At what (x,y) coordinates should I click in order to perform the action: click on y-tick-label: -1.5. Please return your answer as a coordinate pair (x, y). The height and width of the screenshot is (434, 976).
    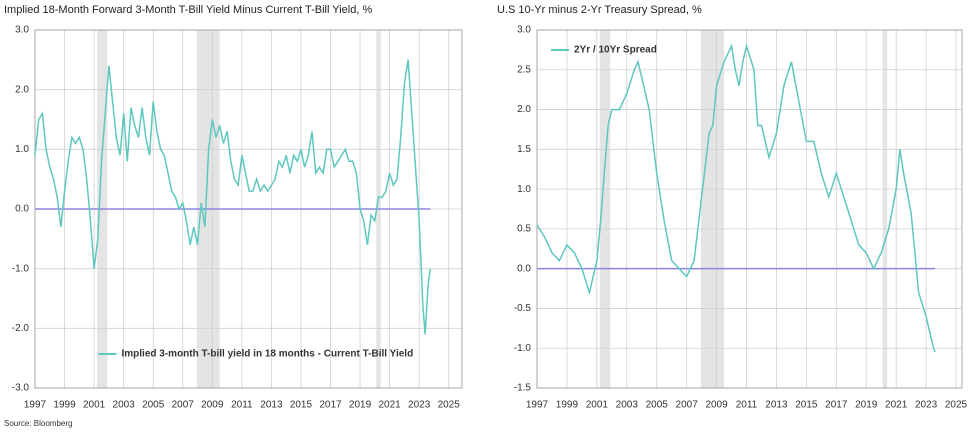
    Looking at the image, I should click on (523, 388).